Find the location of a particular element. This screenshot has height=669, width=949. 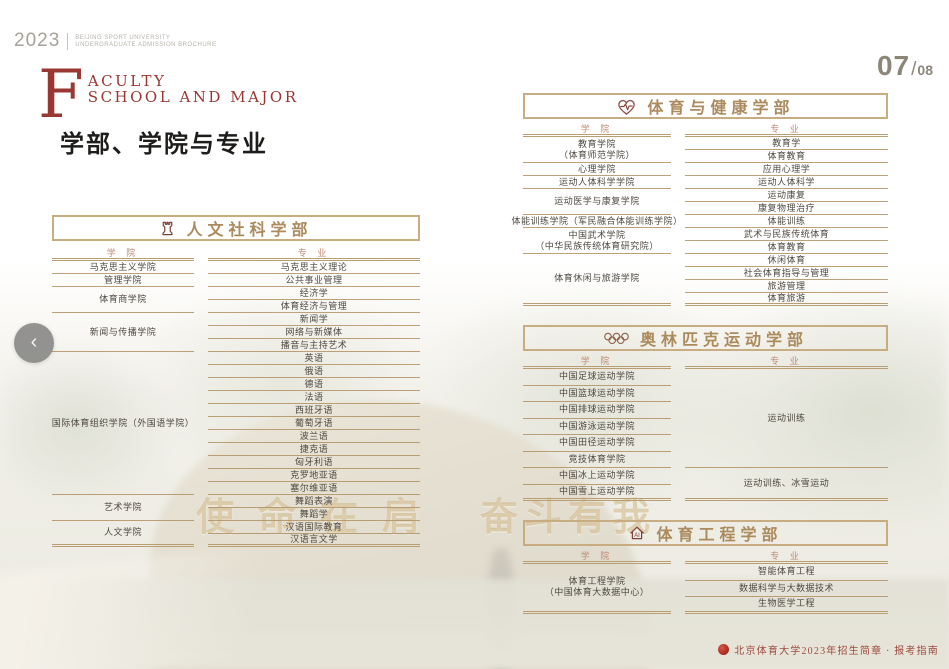

major-cell: 体能训练 is located at coordinates (786, 221).